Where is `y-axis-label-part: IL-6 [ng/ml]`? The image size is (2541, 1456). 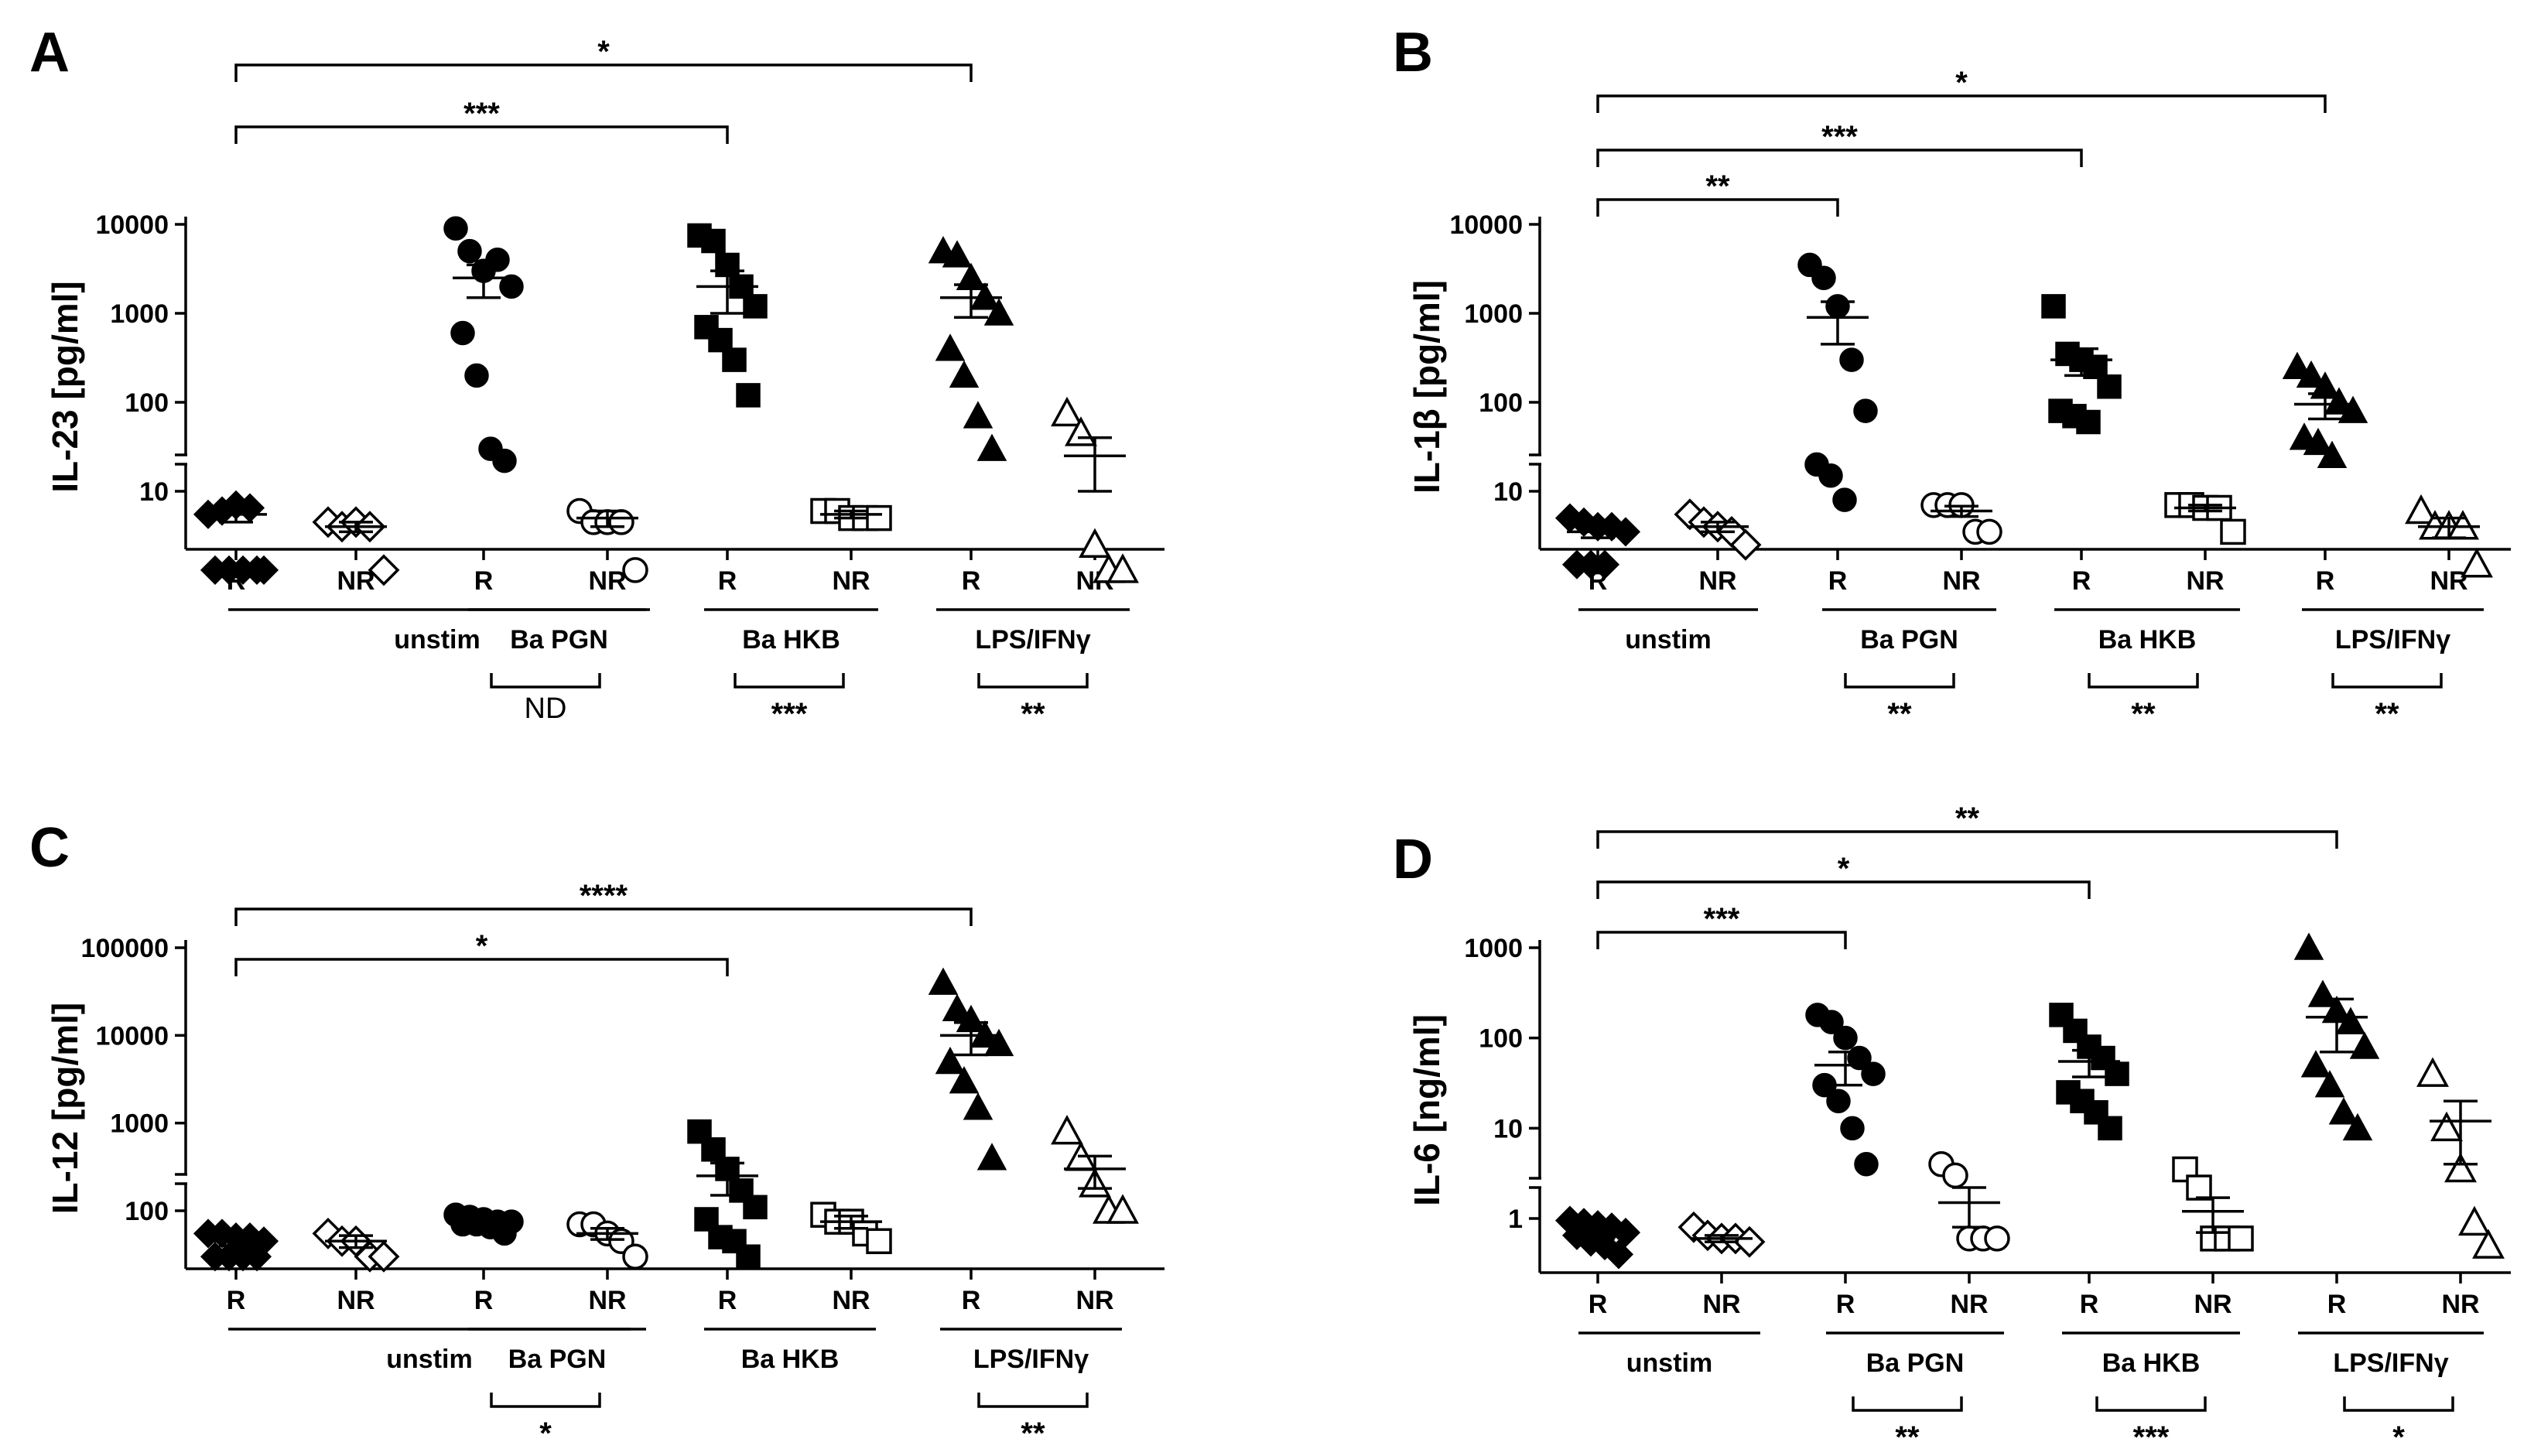 y-axis-label-part: IL-6 [ng/ml] is located at coordinates (1427, 1110).